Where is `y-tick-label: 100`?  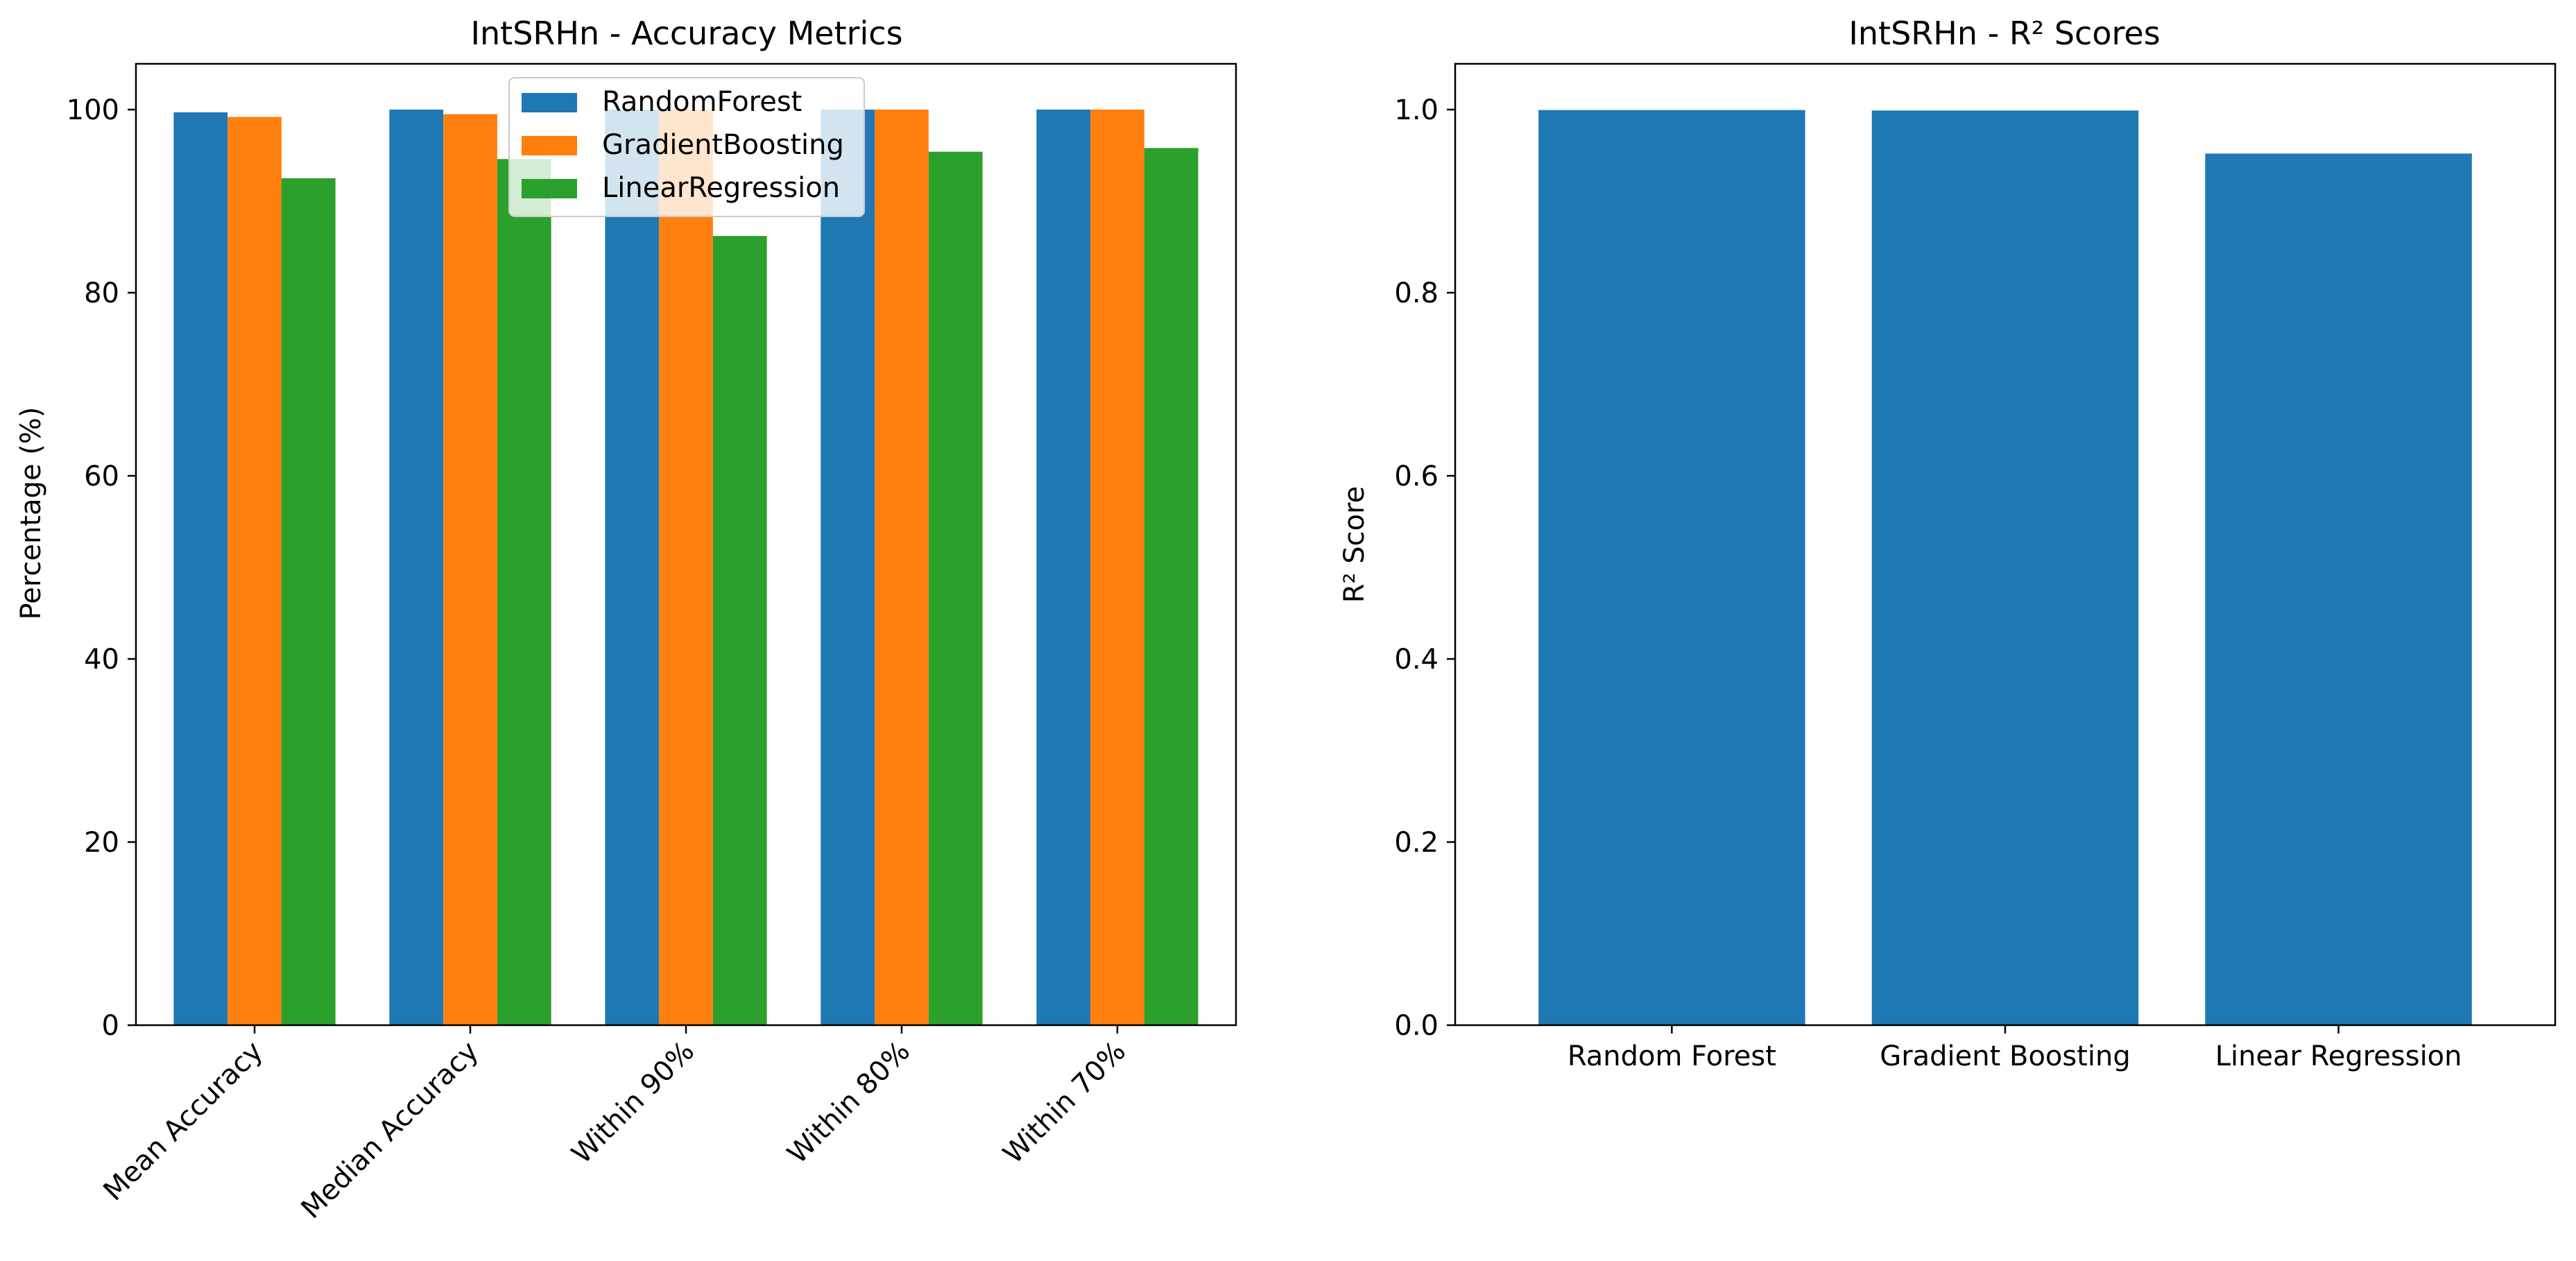 y-tick-label: 100 is located at coordinates (93, 110).